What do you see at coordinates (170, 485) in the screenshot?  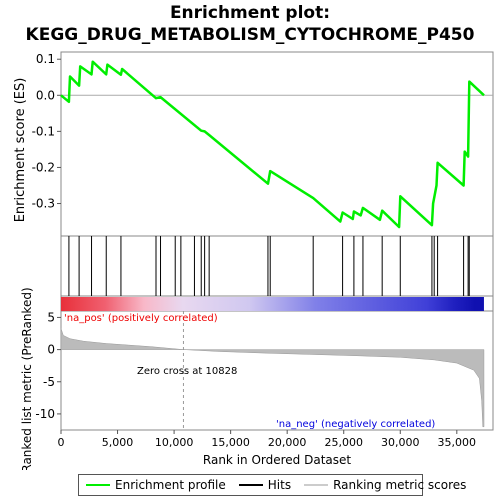 I see `legend-label: Enrichment profile` at bounding box center [170, 485].